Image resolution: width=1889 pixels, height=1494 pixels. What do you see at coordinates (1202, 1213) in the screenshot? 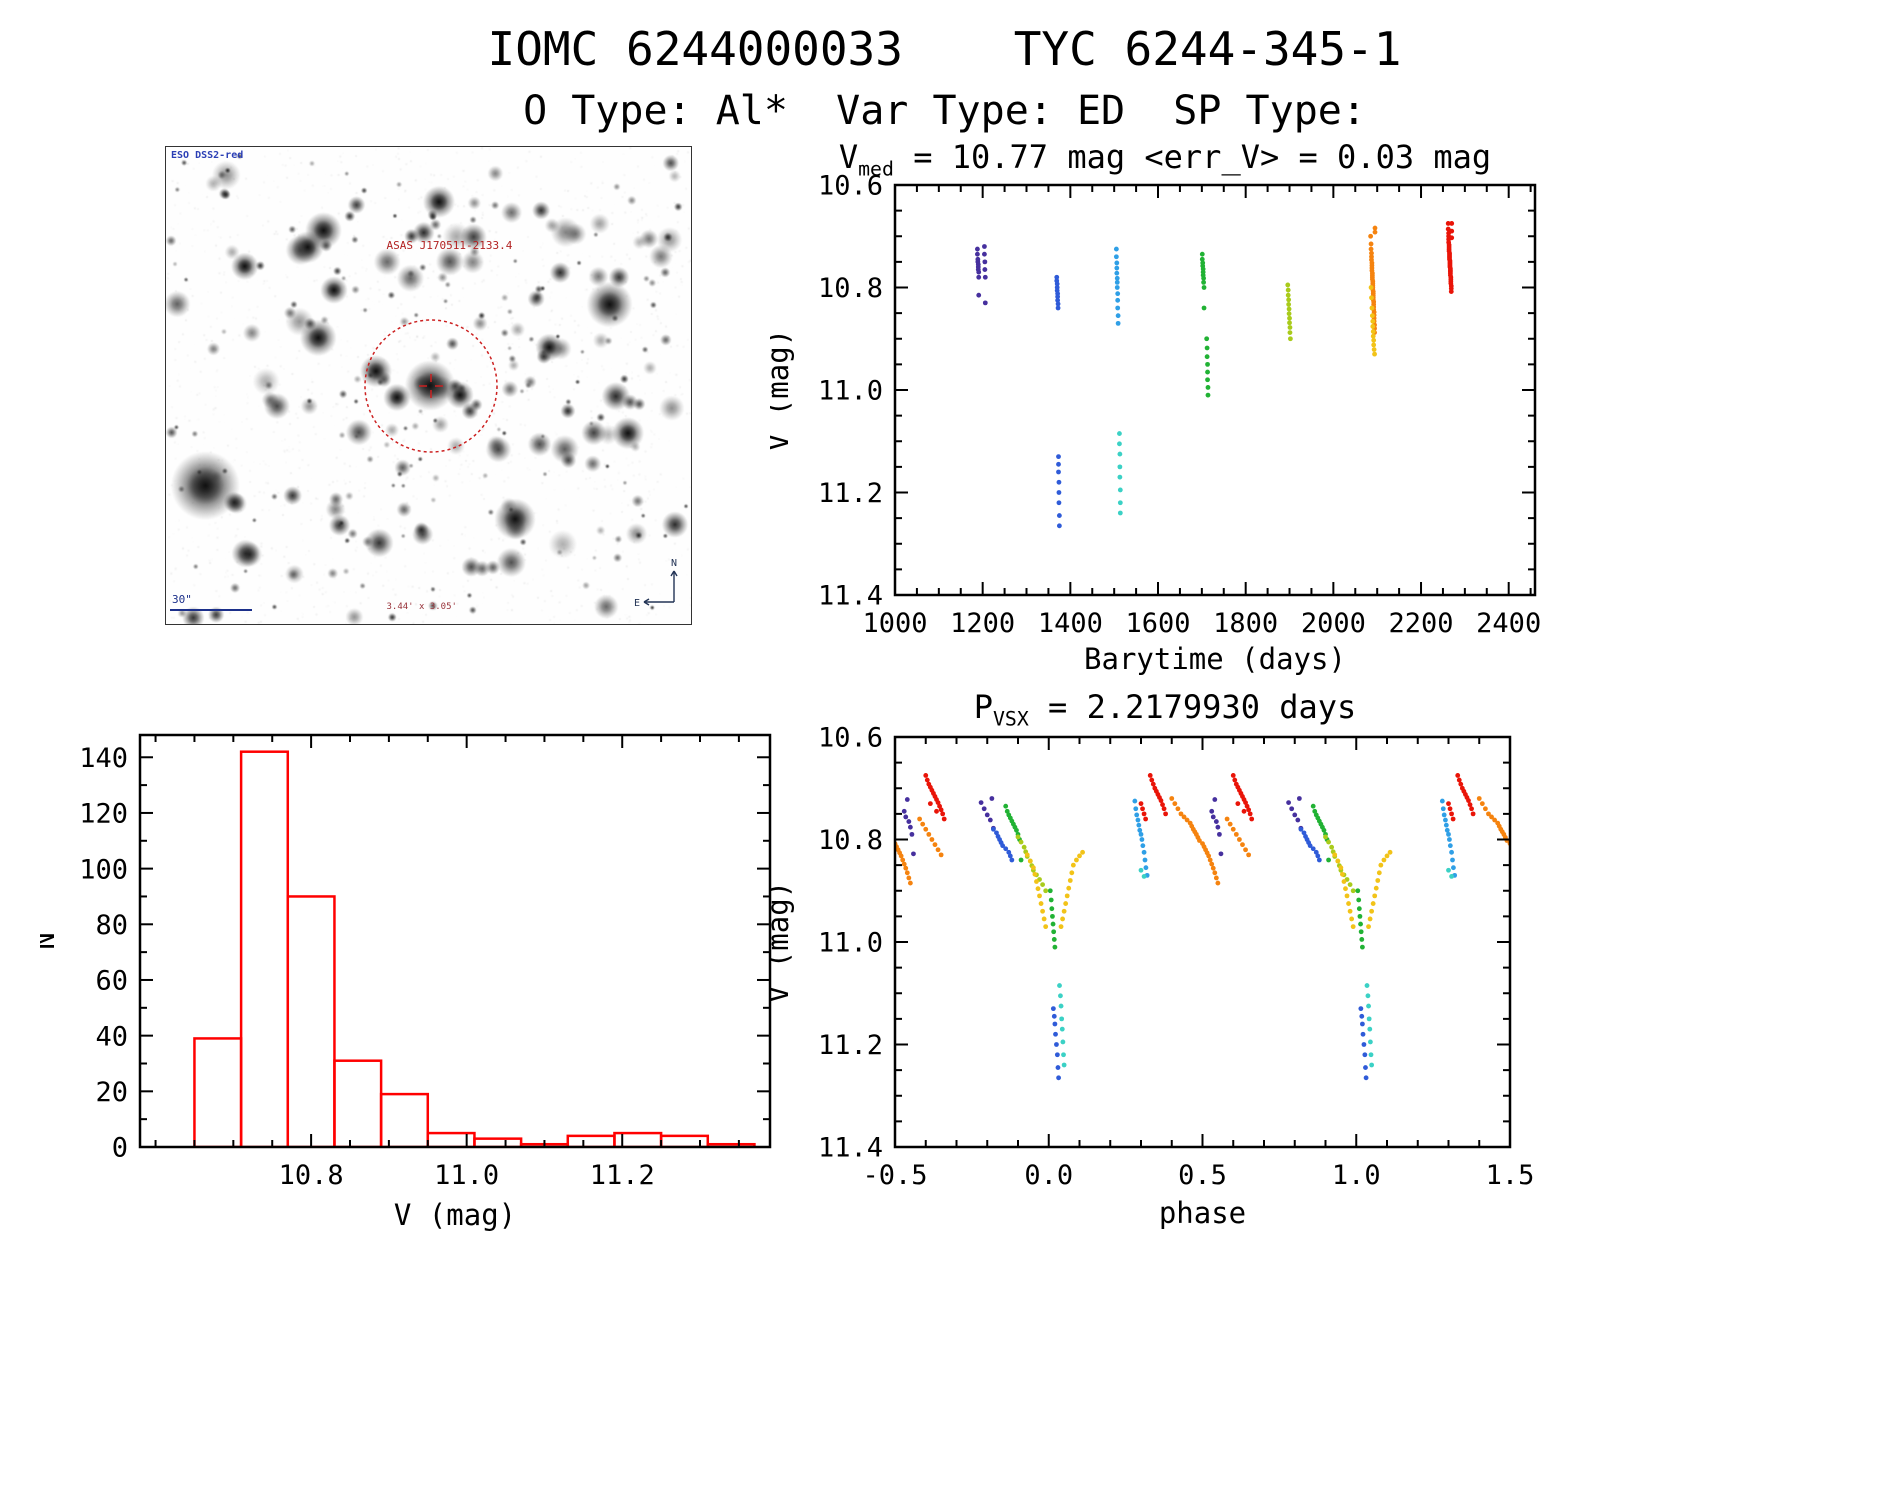
I see `svg-text: phase` at bounding box center [1202, 1213].